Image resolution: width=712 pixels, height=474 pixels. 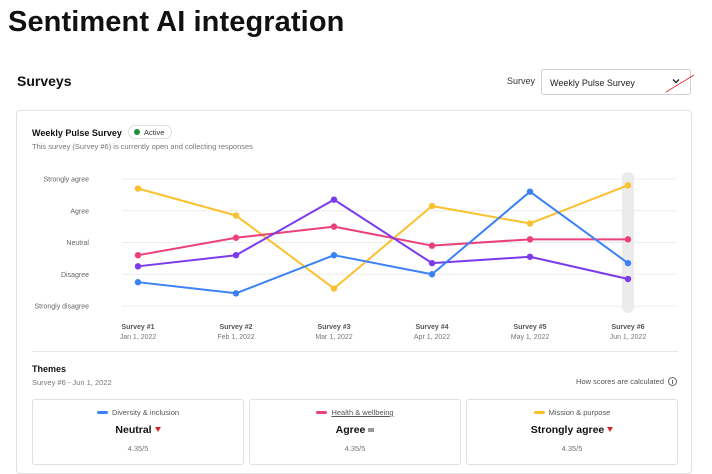 I want to click on theme-value: Agree, so click(x=355, y=430).